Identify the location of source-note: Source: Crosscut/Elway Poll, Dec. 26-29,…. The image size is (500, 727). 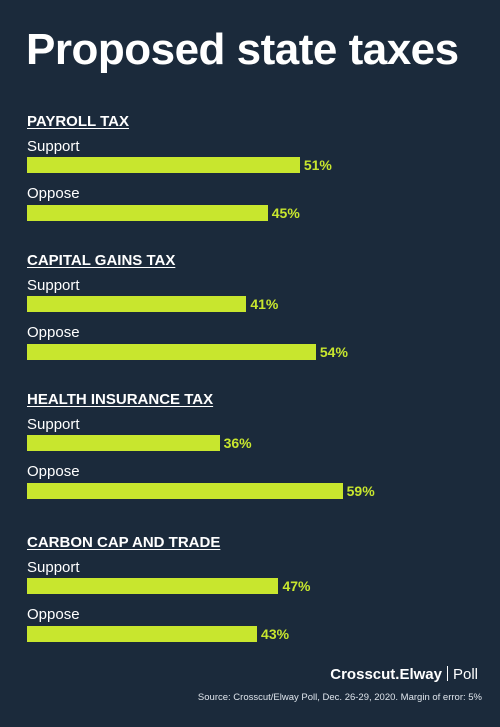
(339, 697).